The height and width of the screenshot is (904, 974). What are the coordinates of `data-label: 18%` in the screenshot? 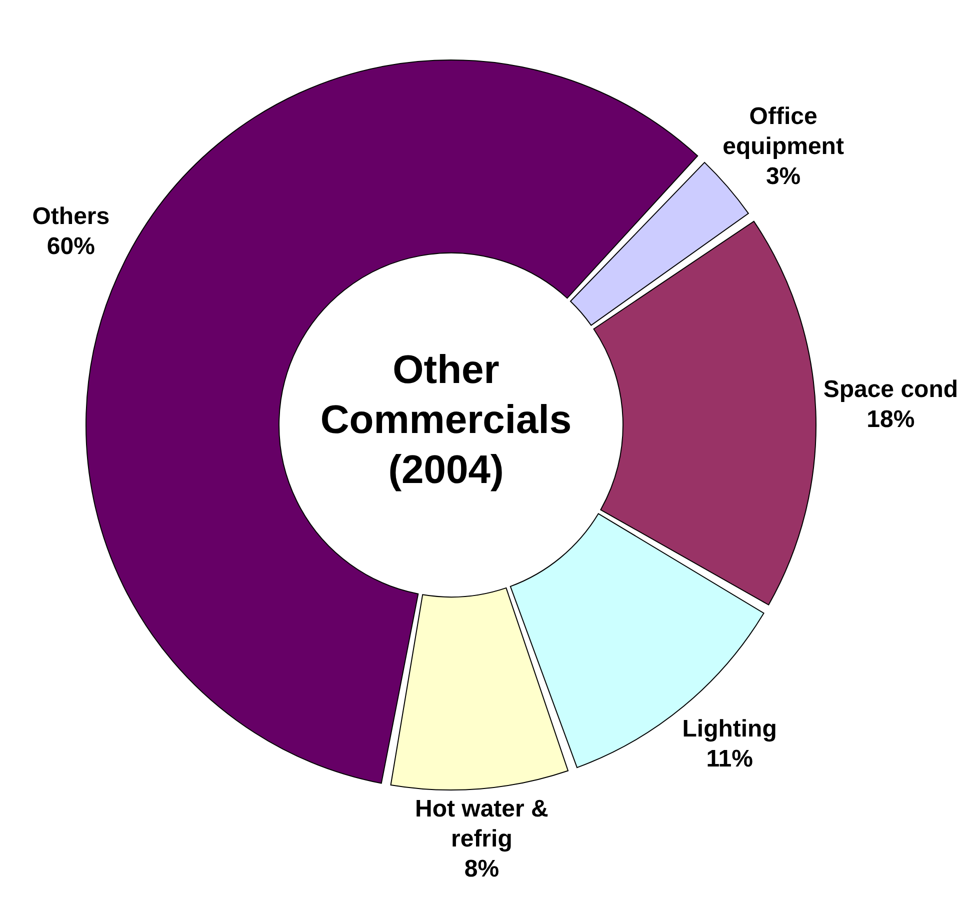 It's located at (890, 418).